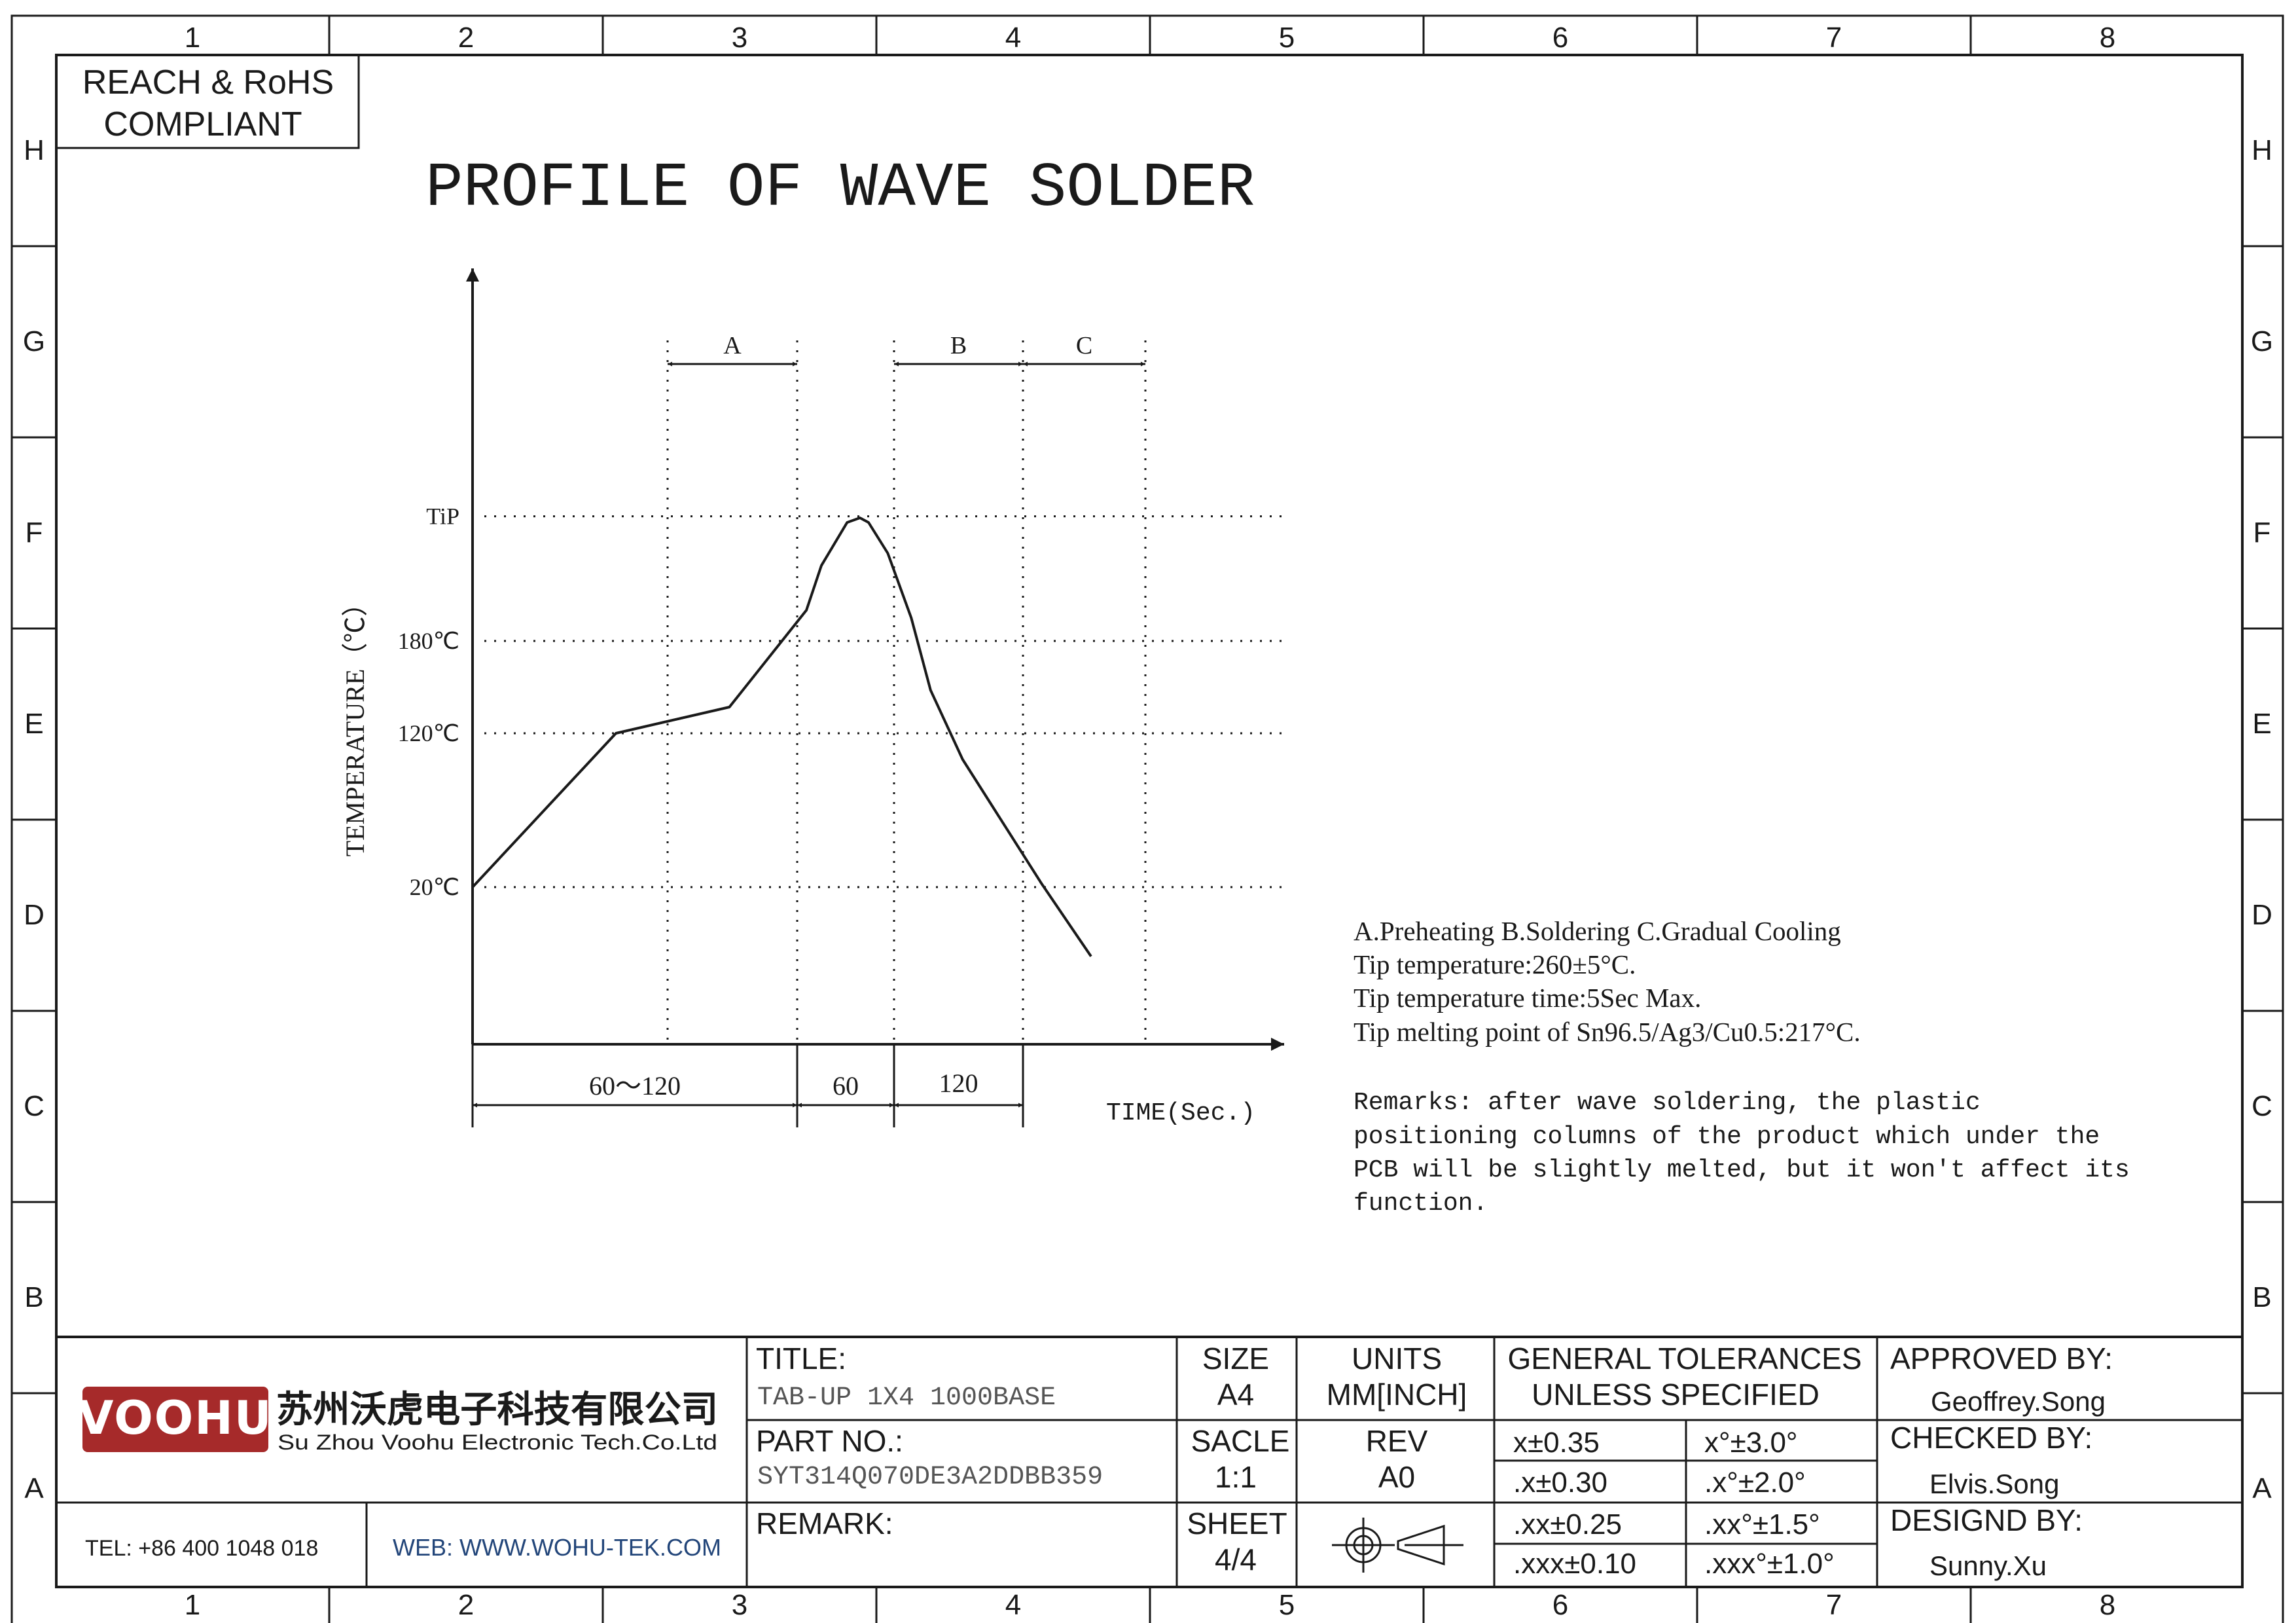  Describe the element at coordinates (1397, 1441) in the screenshot. I see `rev-label: REV` at that location.